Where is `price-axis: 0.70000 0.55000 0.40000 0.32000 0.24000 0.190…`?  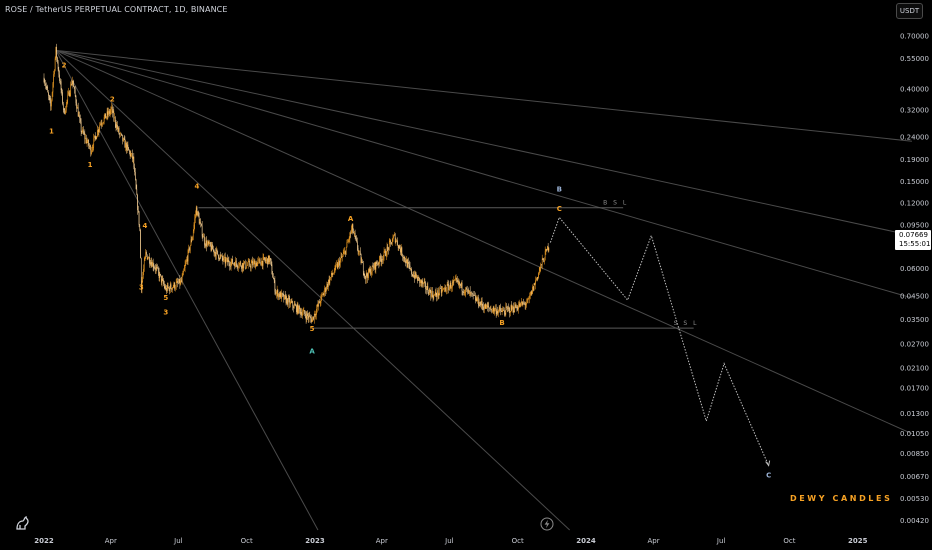 price-axis: 0.70000 0.55000 0.40000 0.32000 0.24000 0.190… is located at coordinates (914, 278).